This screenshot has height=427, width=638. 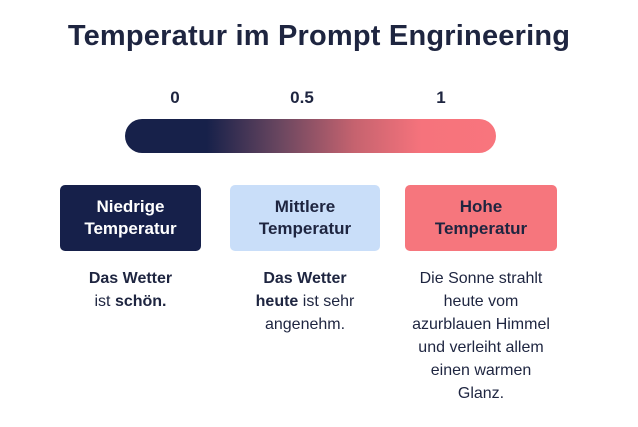 I want to click on high-example-line4: und verleiht allem, so click(x=481, y=347).